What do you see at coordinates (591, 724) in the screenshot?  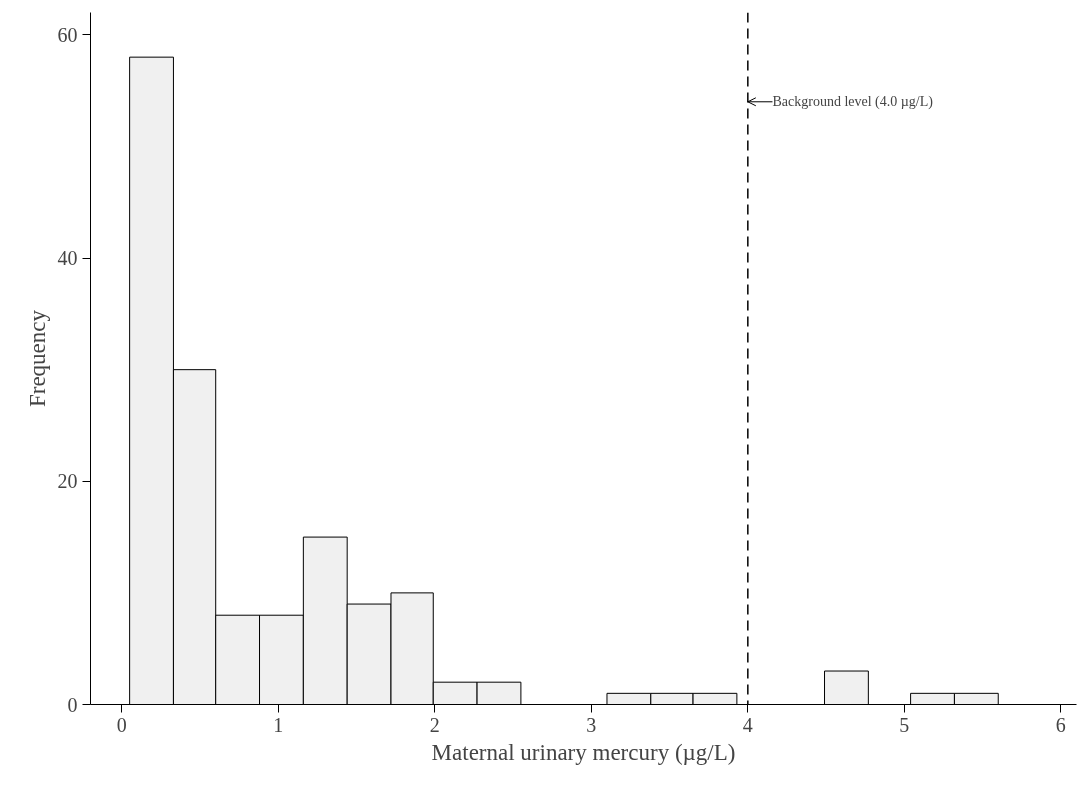 I see `x-tick-label: 3` at bounding box center [591, 724].